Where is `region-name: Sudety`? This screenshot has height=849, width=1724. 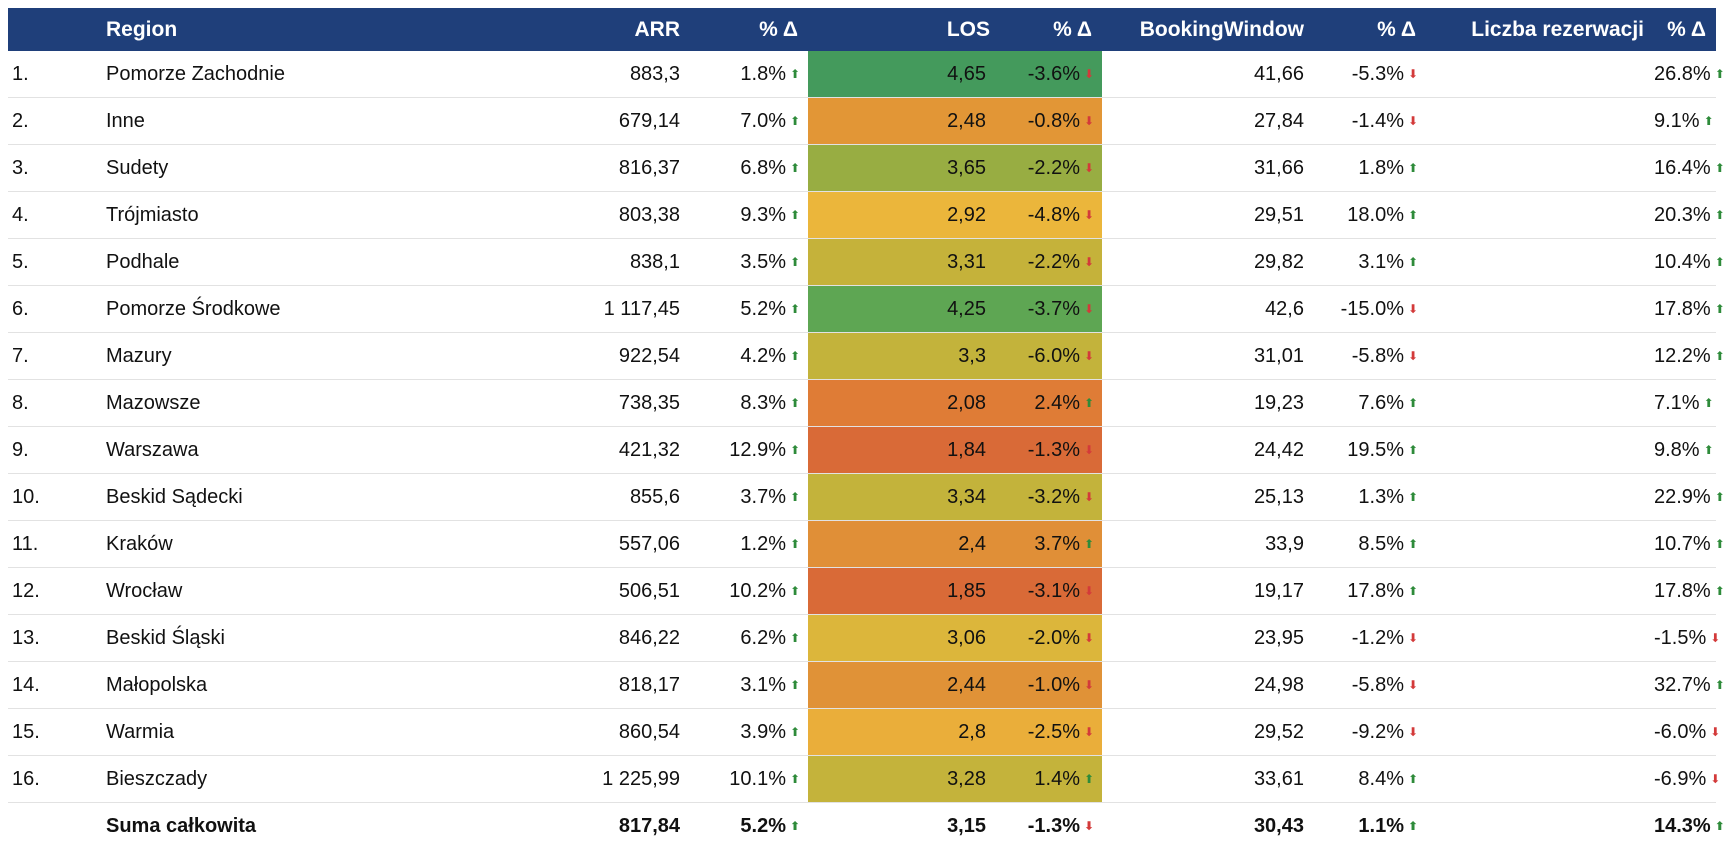 region-name: Sudety is located at coordinates (287, 168).